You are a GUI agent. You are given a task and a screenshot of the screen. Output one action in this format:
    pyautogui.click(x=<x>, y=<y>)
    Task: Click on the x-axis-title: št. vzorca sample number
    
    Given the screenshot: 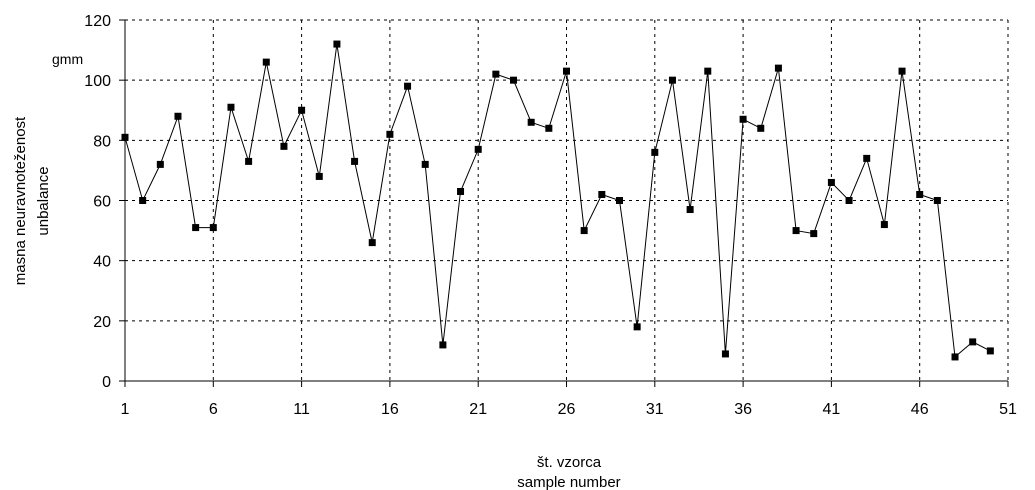 What is the action you would take?
    pyautogui.click(x=568, y=472)
    